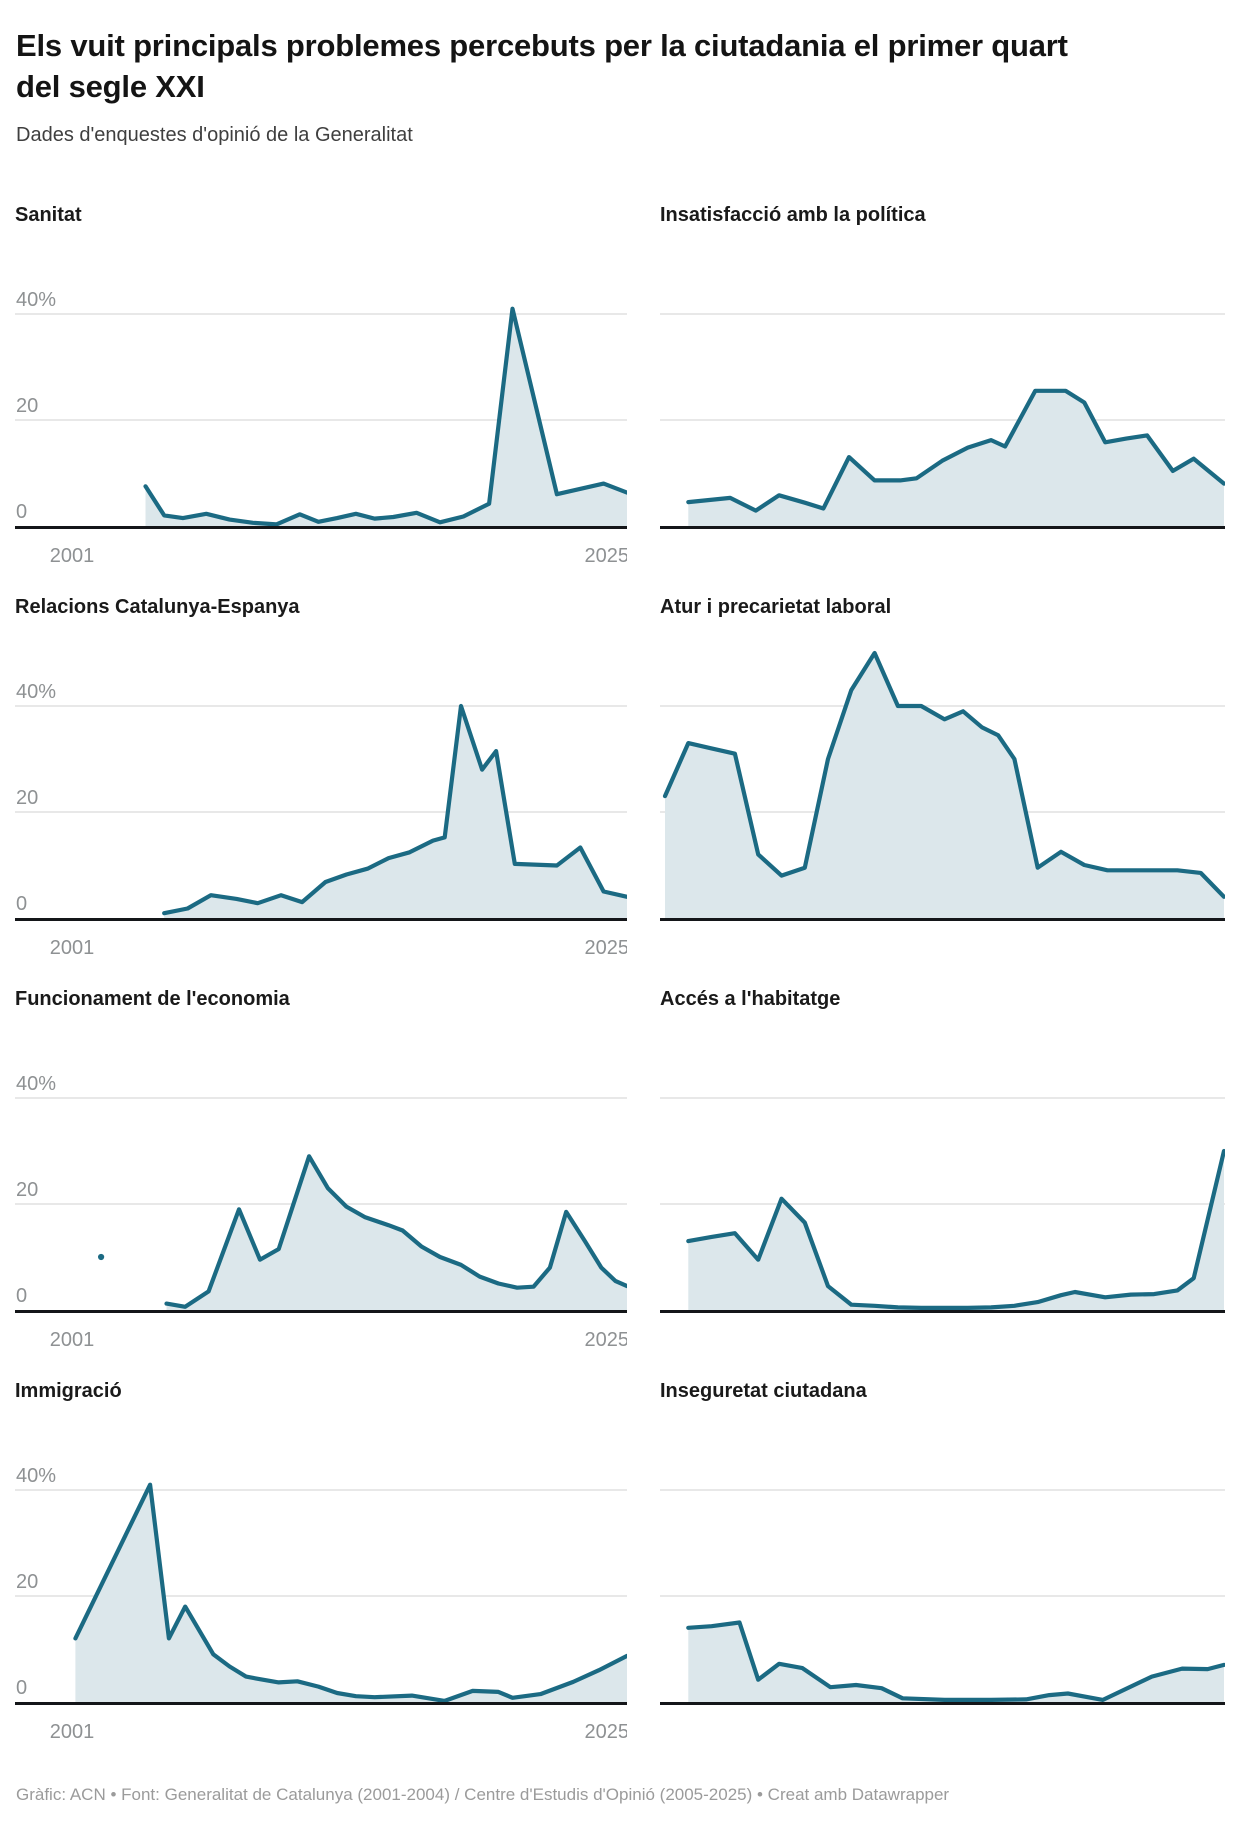  Describe the element at coordinates (776, 606) in the screenshot. I see `panel-title: Atur i precarietat laboral` at that location.